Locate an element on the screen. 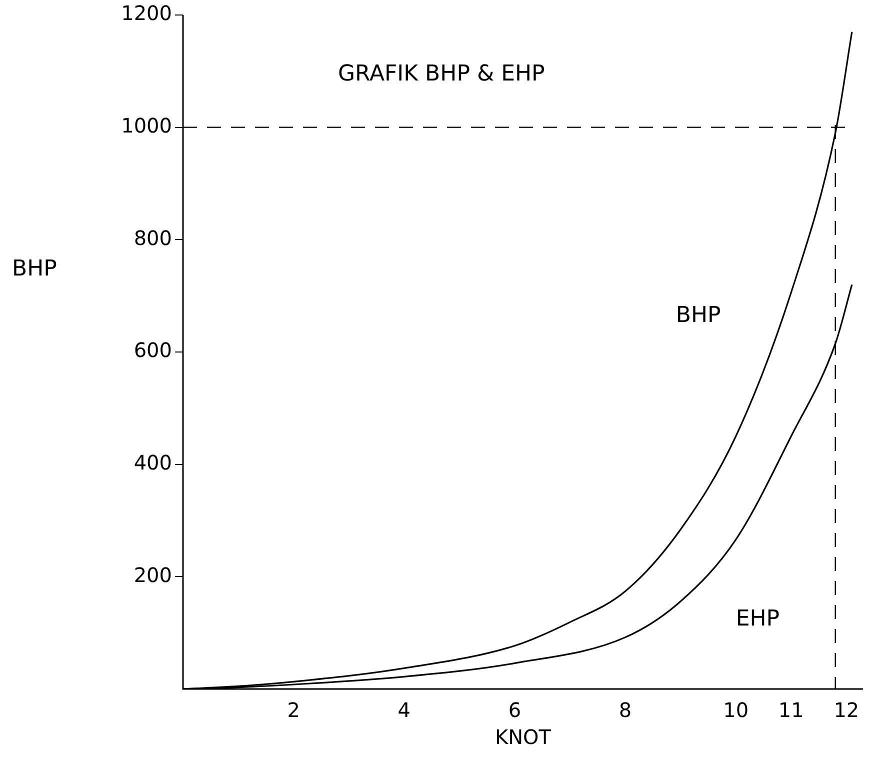 This screenshot has width=881, height=761. y-tick-label: 1000 is located at coordinates (146, 126).